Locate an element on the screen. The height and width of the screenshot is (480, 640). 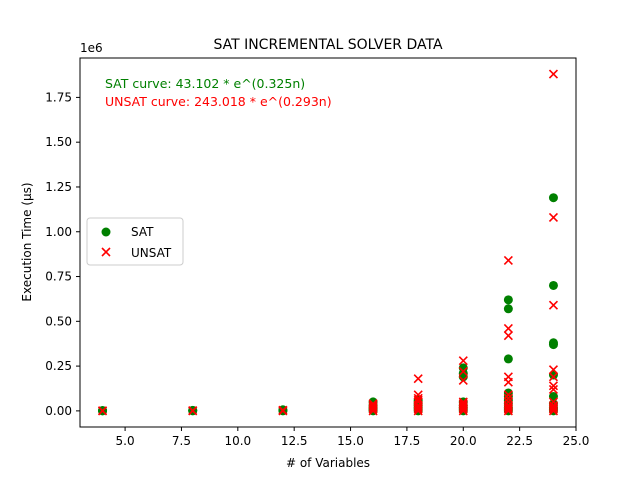
chart-title: SAT INCREMENTAL SOLVER DATA is located at coordinates (328, 45).